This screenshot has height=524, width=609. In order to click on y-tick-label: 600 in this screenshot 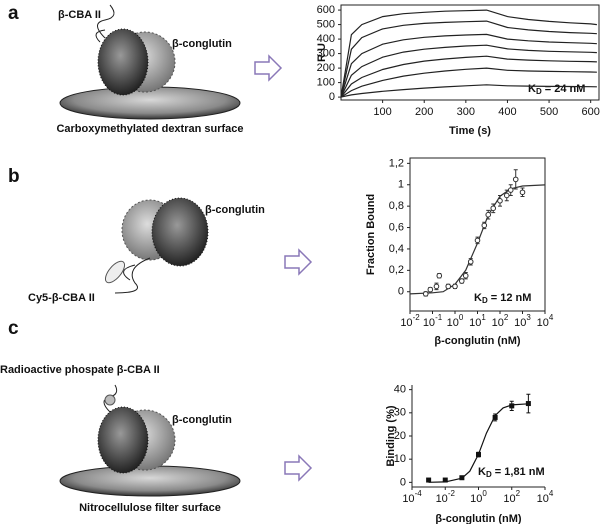, I will do `click(326, 10)`.